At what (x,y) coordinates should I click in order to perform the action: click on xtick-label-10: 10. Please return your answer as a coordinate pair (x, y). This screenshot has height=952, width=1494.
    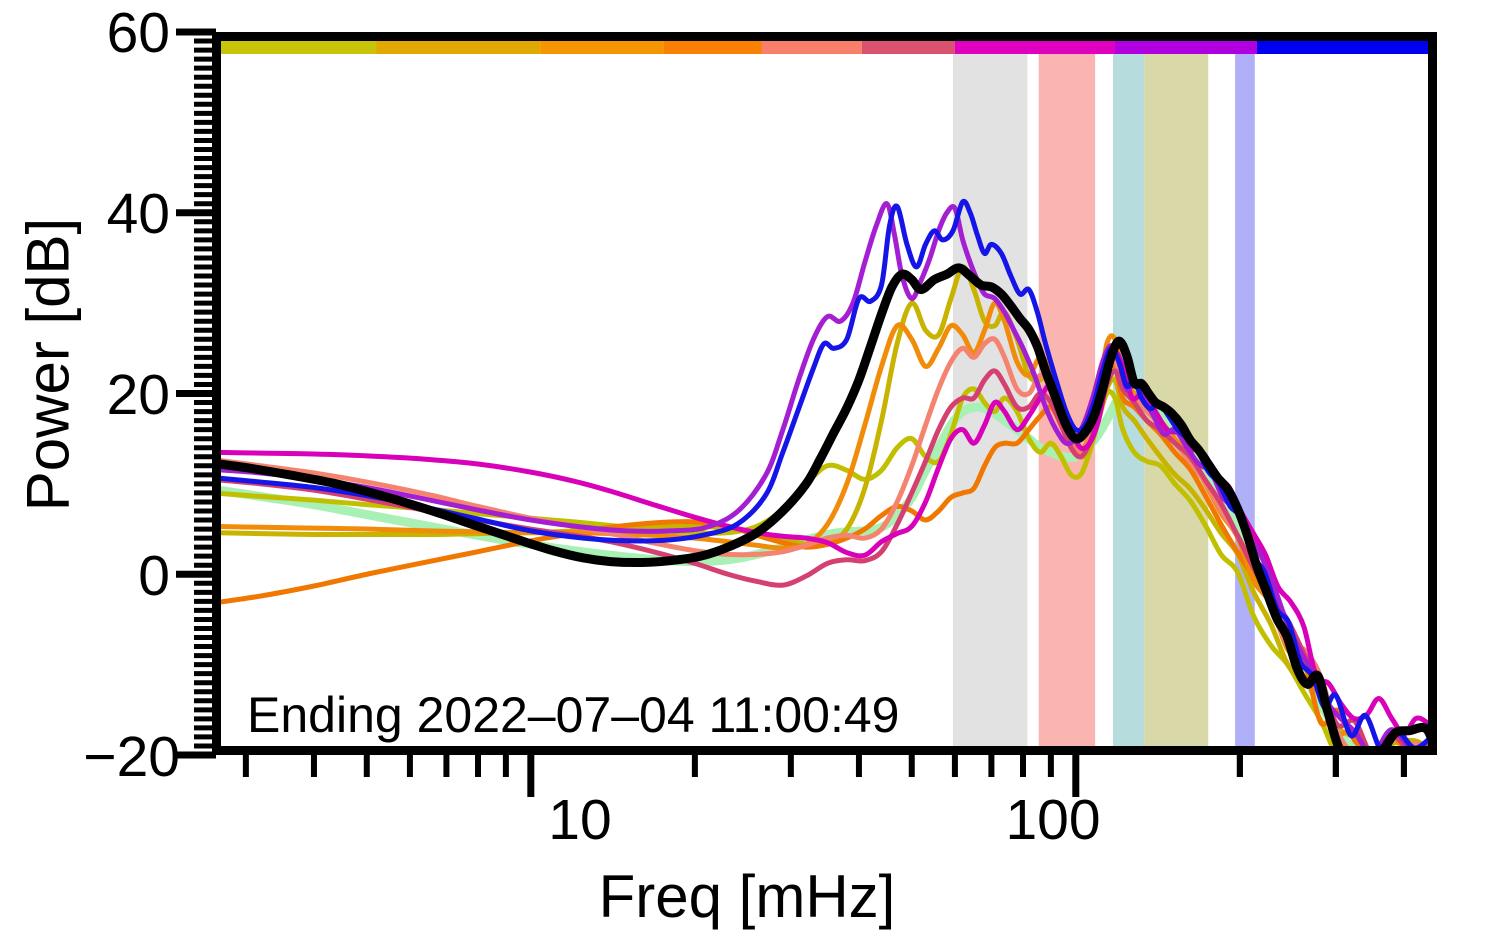
    Looking at the image, I should click on (580, 820).